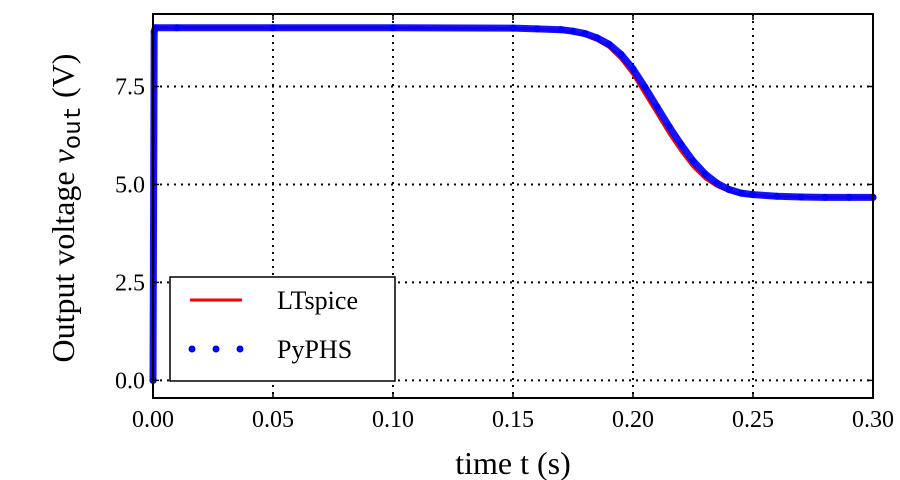 The width and height of the screenshot is (900, 480). What do you see at coordinates (153, 420) in the screenshot?
I see `x-tick-label: 0.00` at bounding box center [153, 420].